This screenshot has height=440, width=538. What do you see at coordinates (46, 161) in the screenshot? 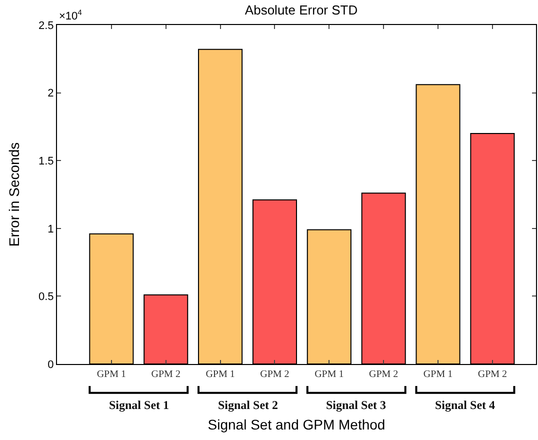
I see `y-tick-label: 1.5` at bounding box center [46, 161].